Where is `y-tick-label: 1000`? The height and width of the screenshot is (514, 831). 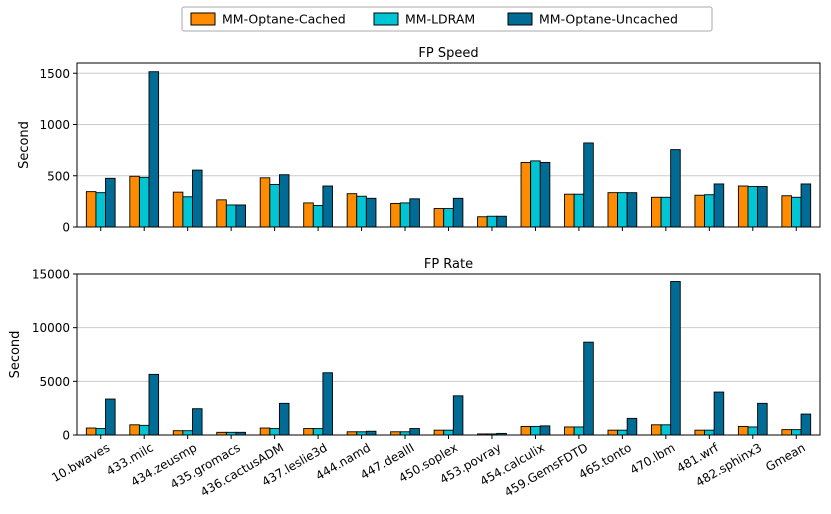 y-tick-label: 1000 is located at coordinates (54, 125).